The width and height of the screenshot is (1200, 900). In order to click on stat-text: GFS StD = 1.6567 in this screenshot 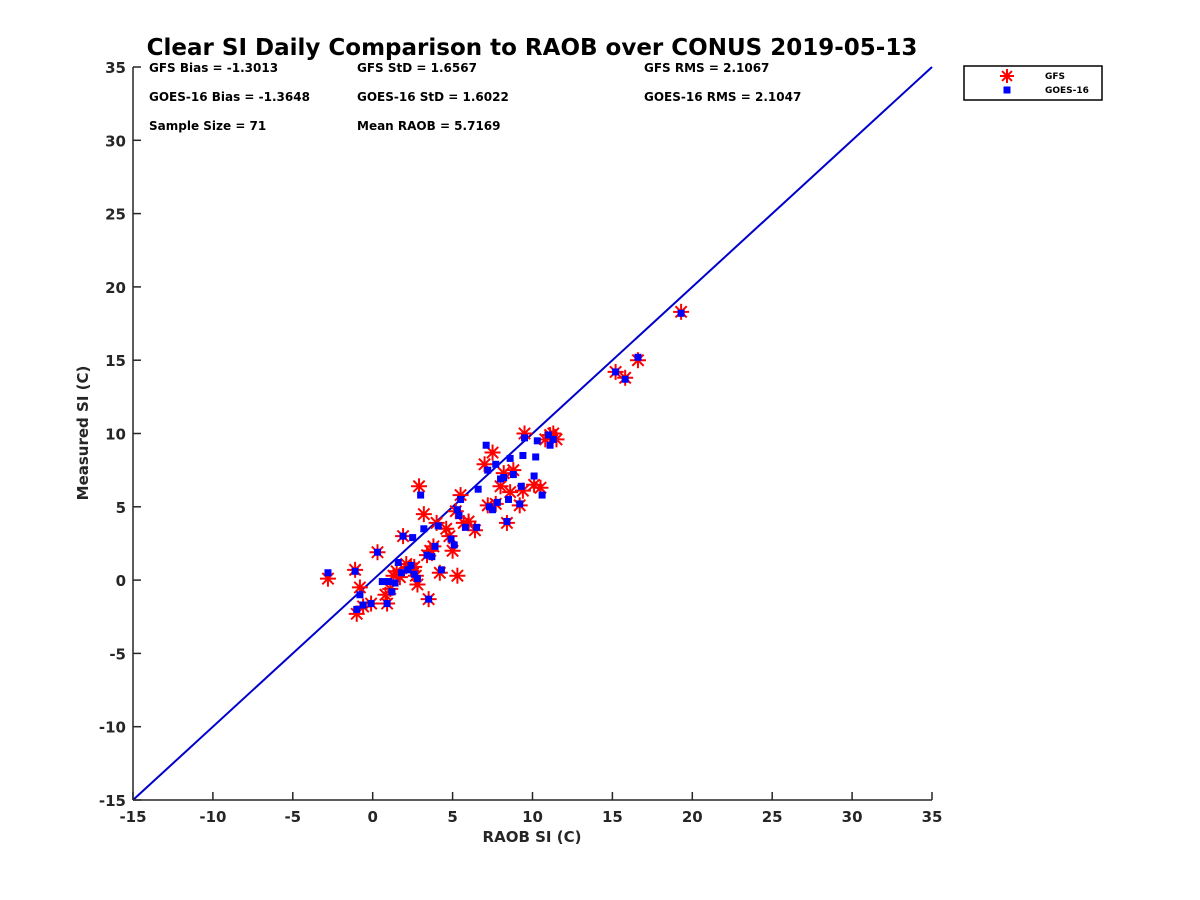, I will do `click(417, 68)`.